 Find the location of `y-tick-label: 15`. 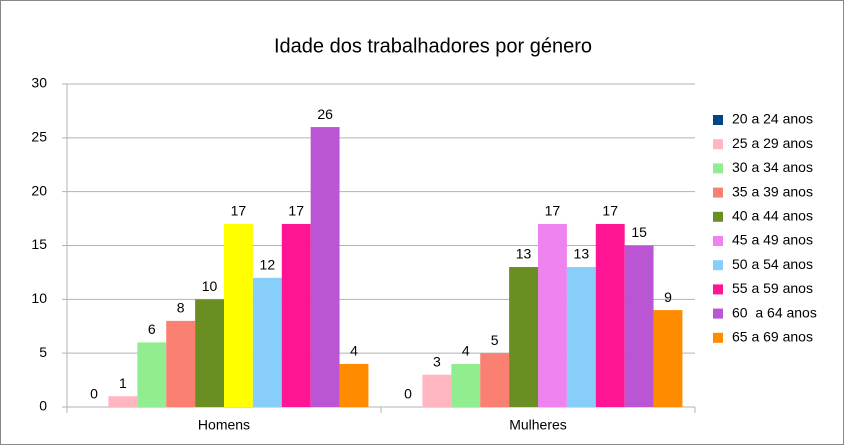

y-tick-label: 15 is located at coordinates (39, 244).